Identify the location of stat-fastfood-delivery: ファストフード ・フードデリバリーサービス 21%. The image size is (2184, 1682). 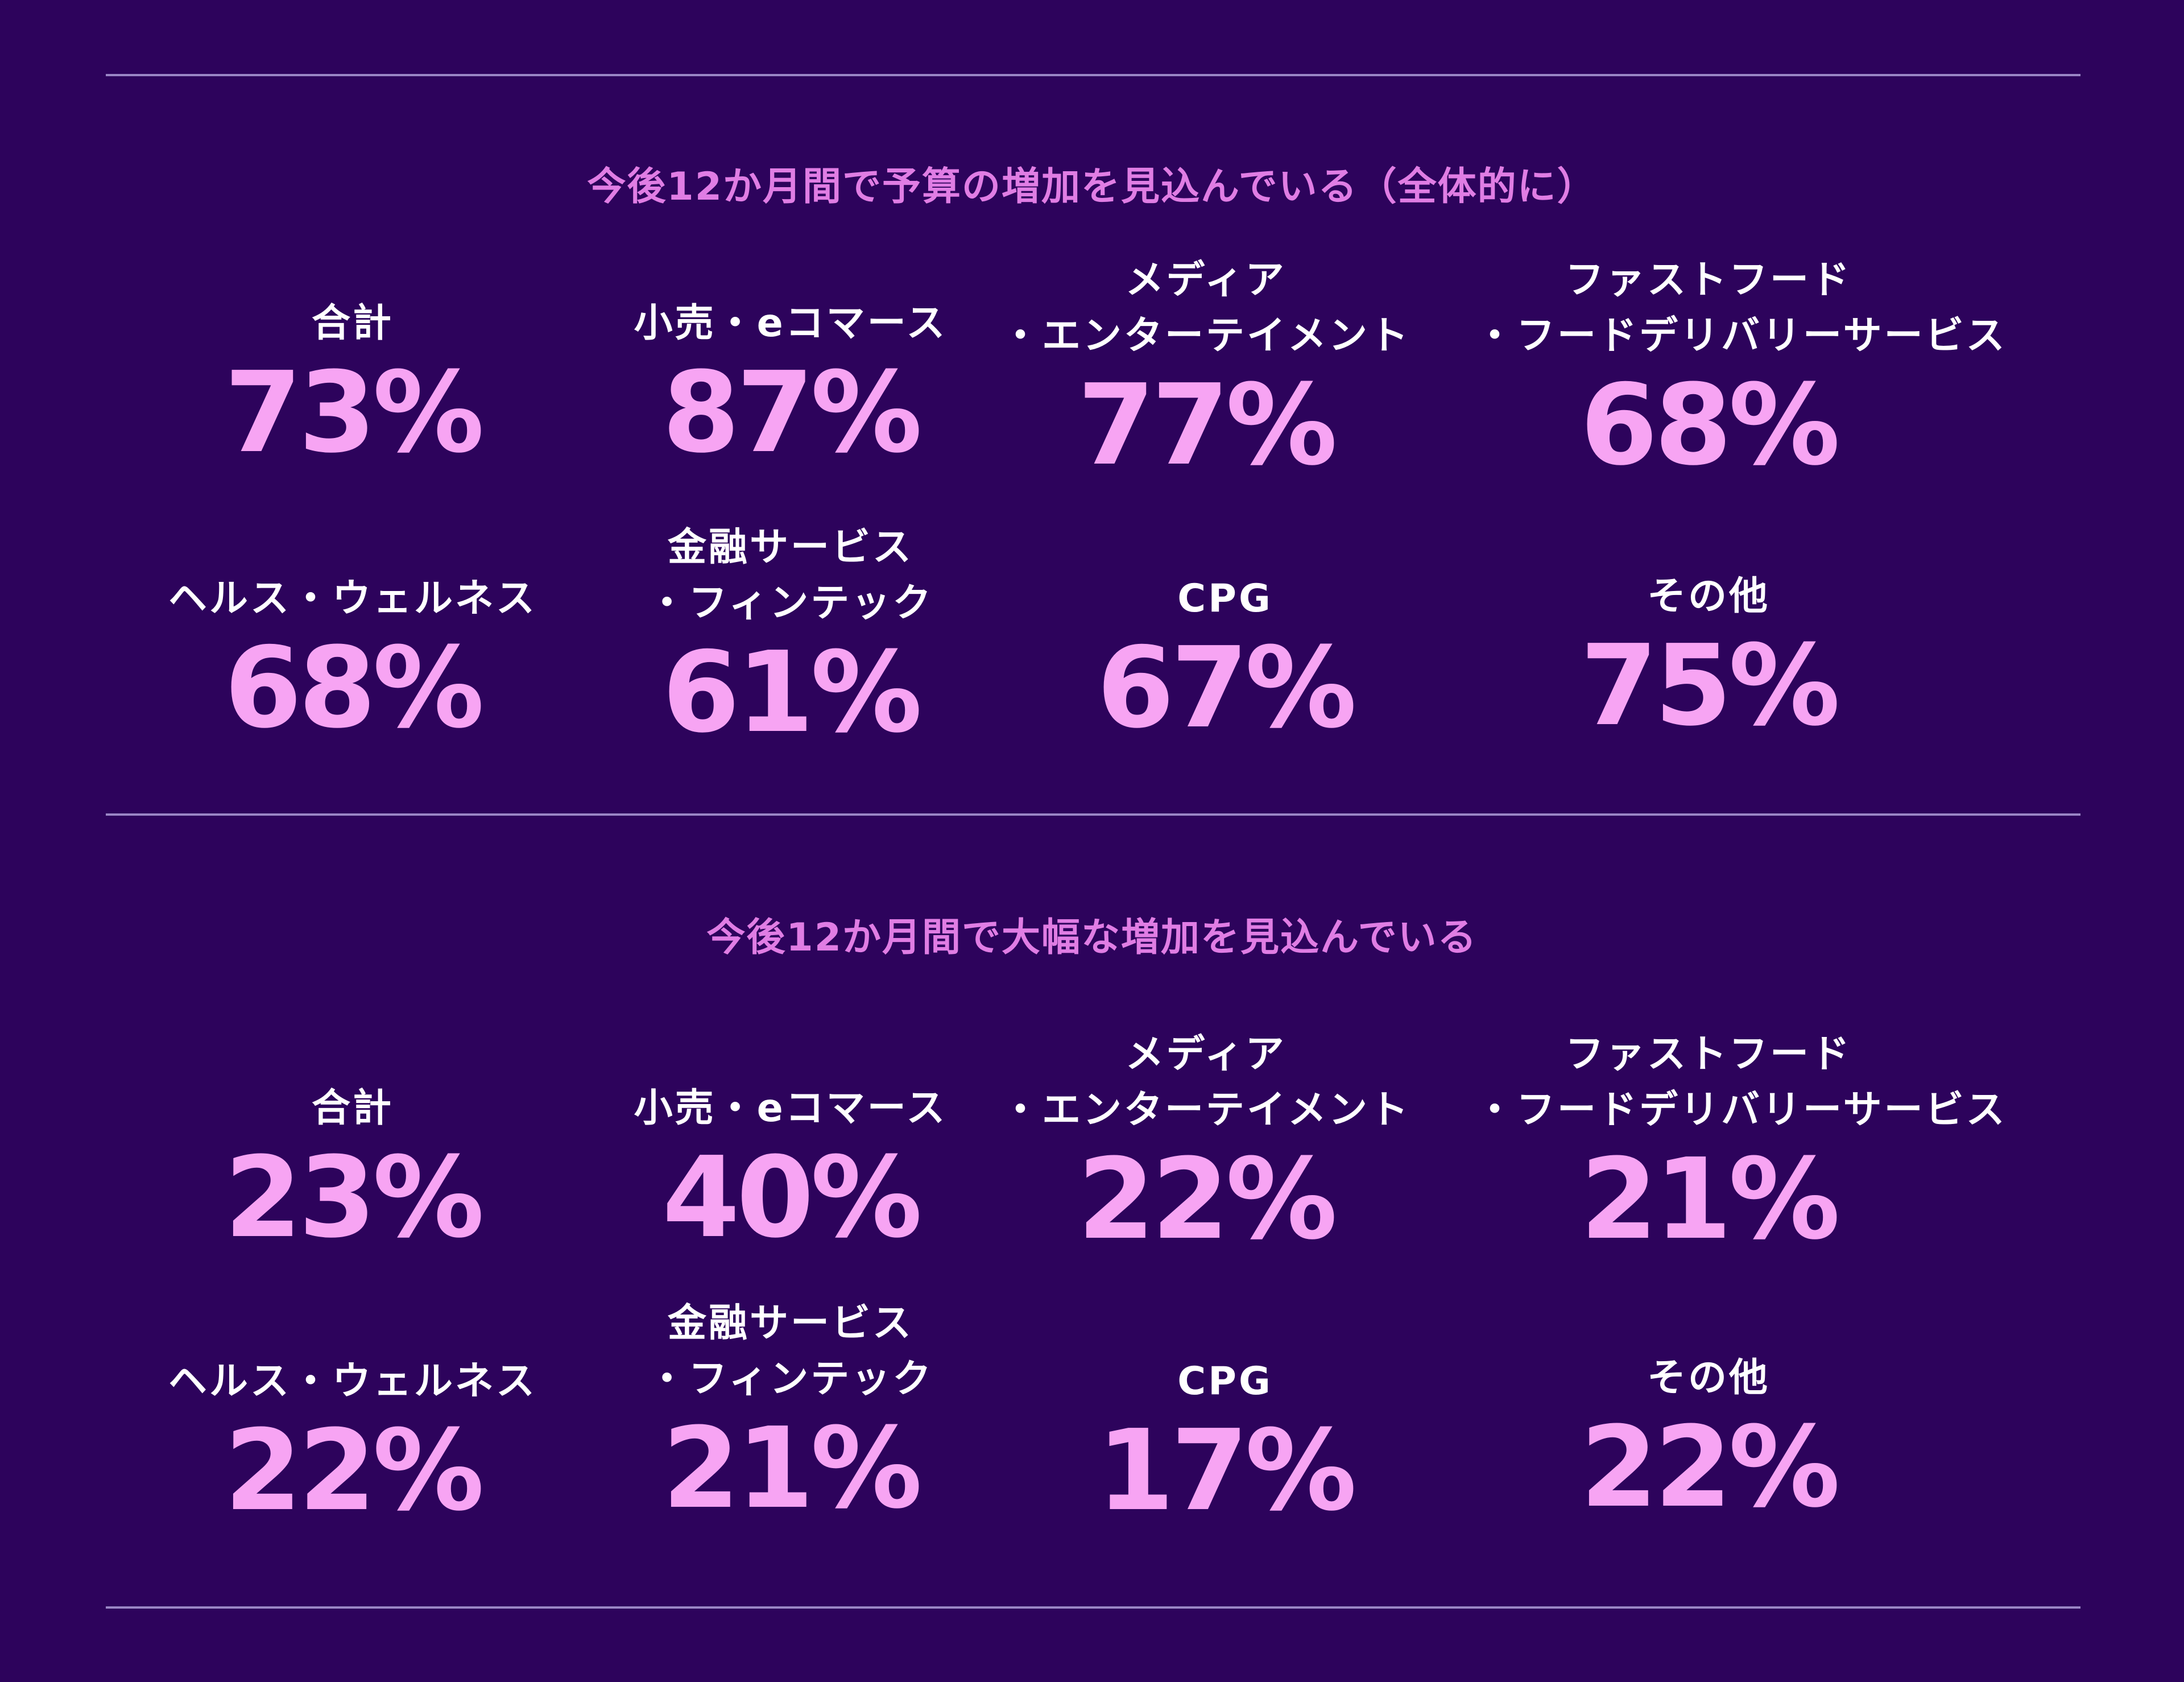
(1741, 1145).